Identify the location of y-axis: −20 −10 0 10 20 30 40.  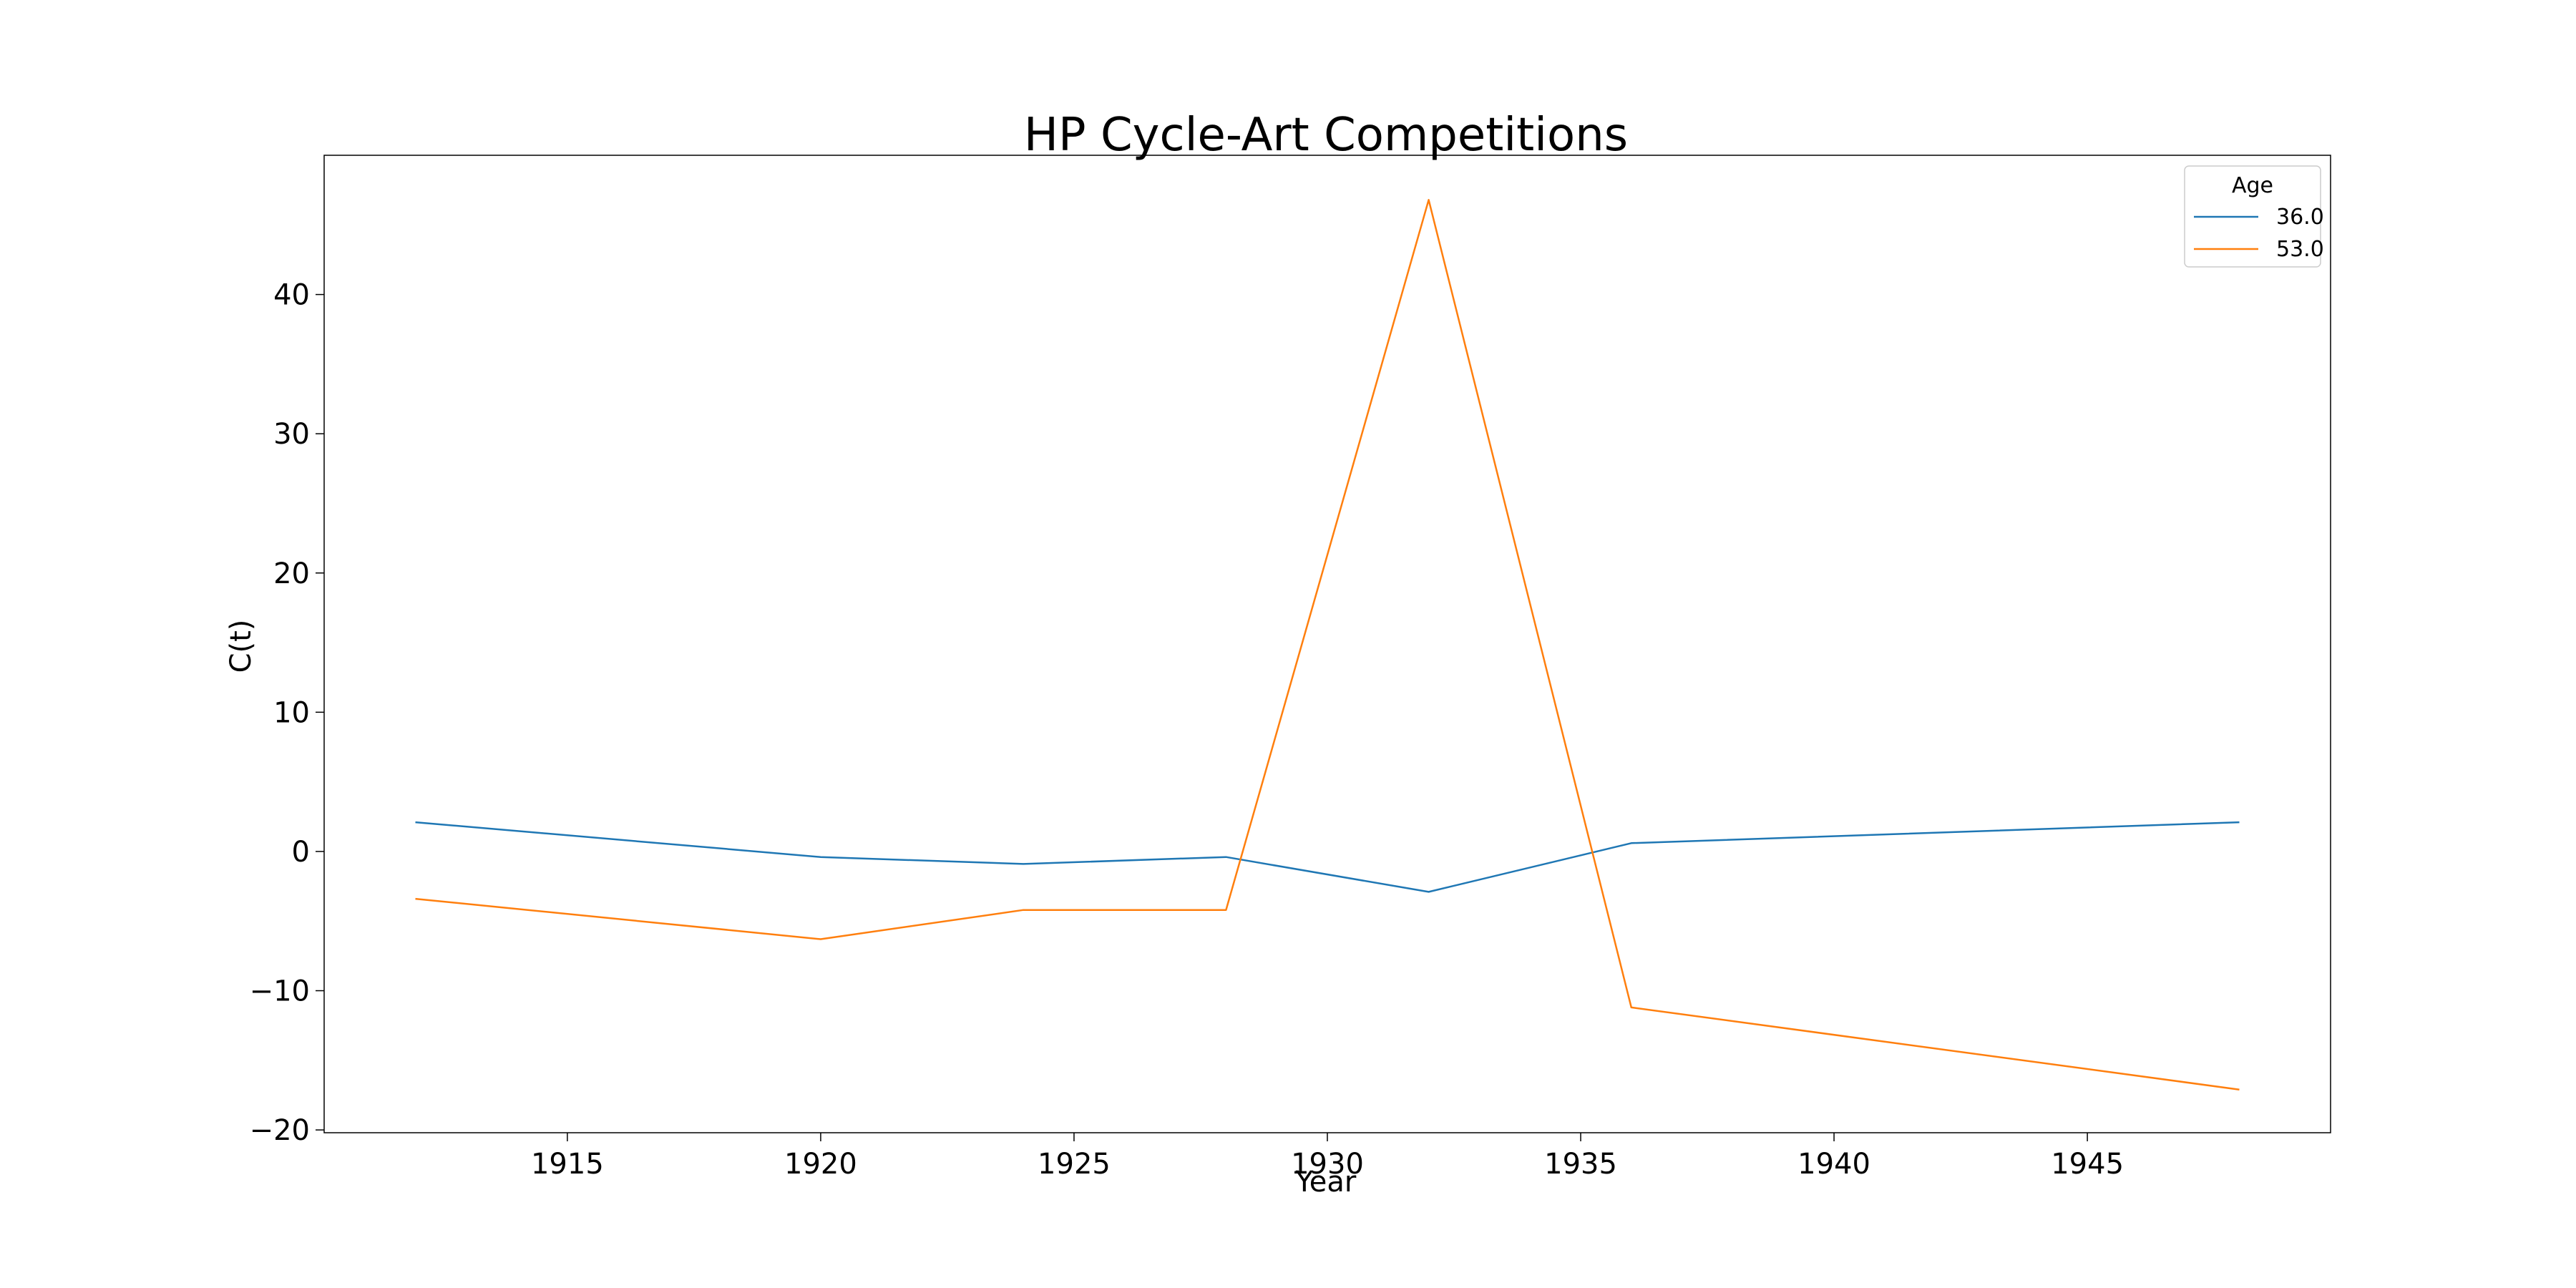
(287, 713).